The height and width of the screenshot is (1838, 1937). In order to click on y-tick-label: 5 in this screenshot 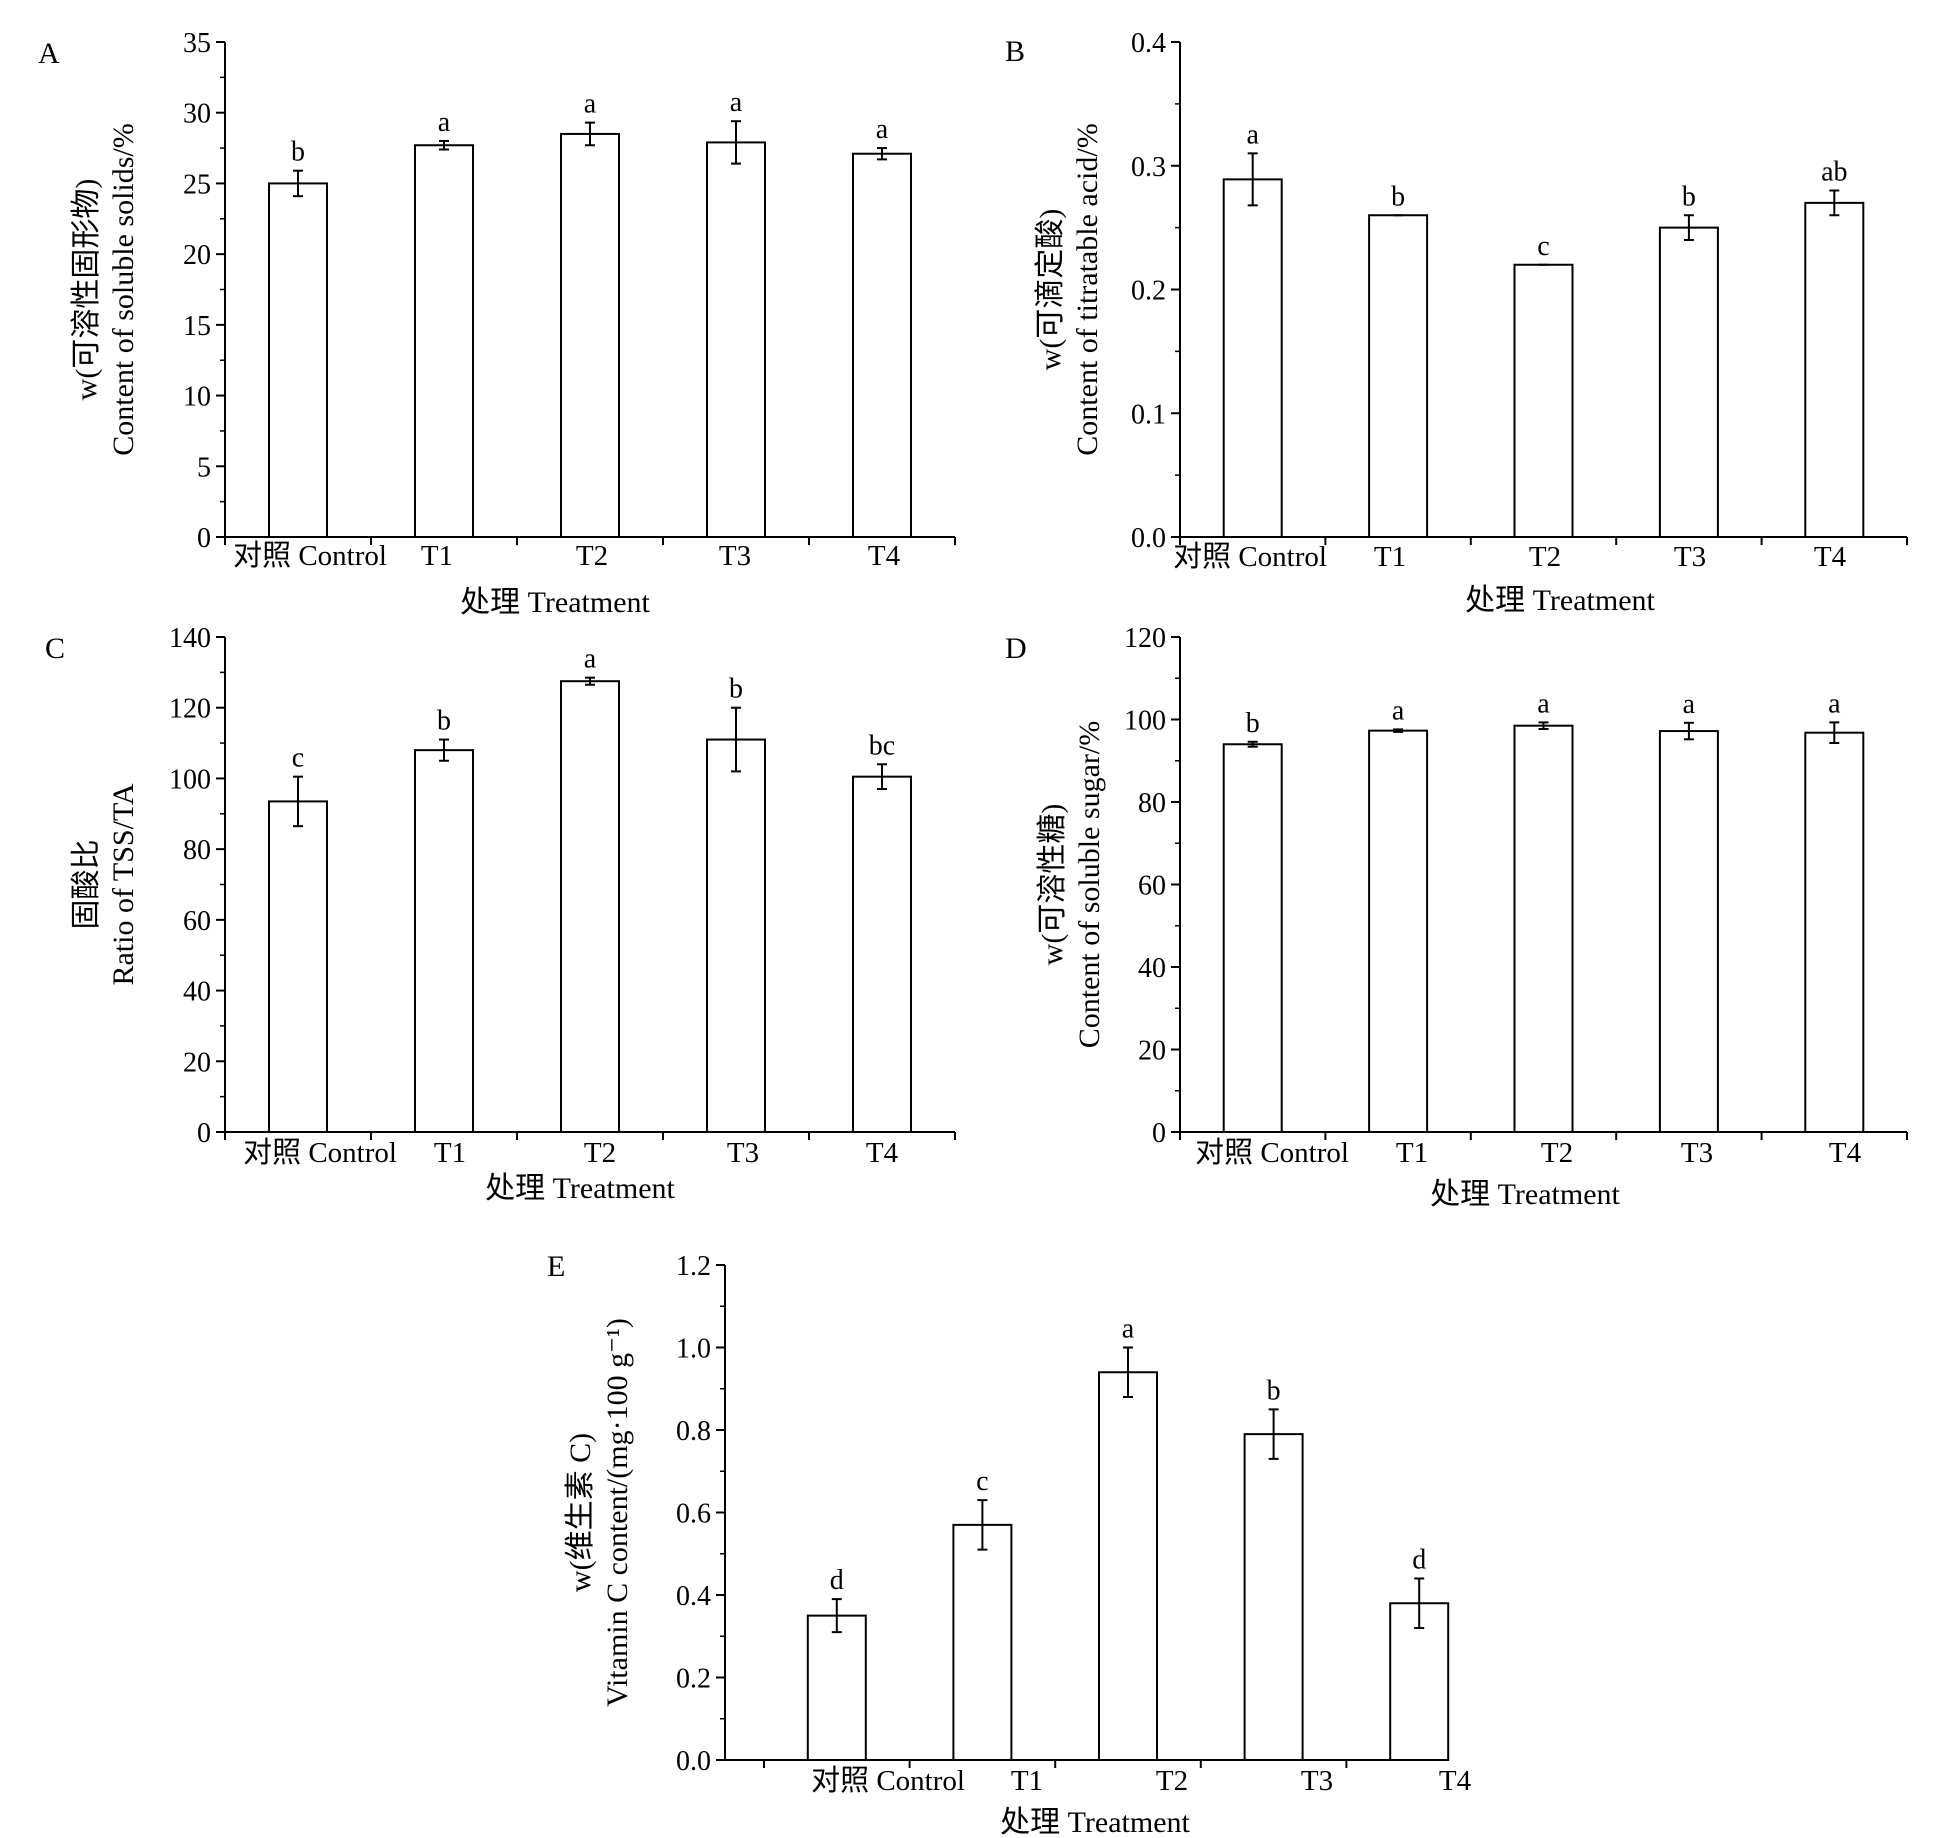, I will do `click(204, 467)`.